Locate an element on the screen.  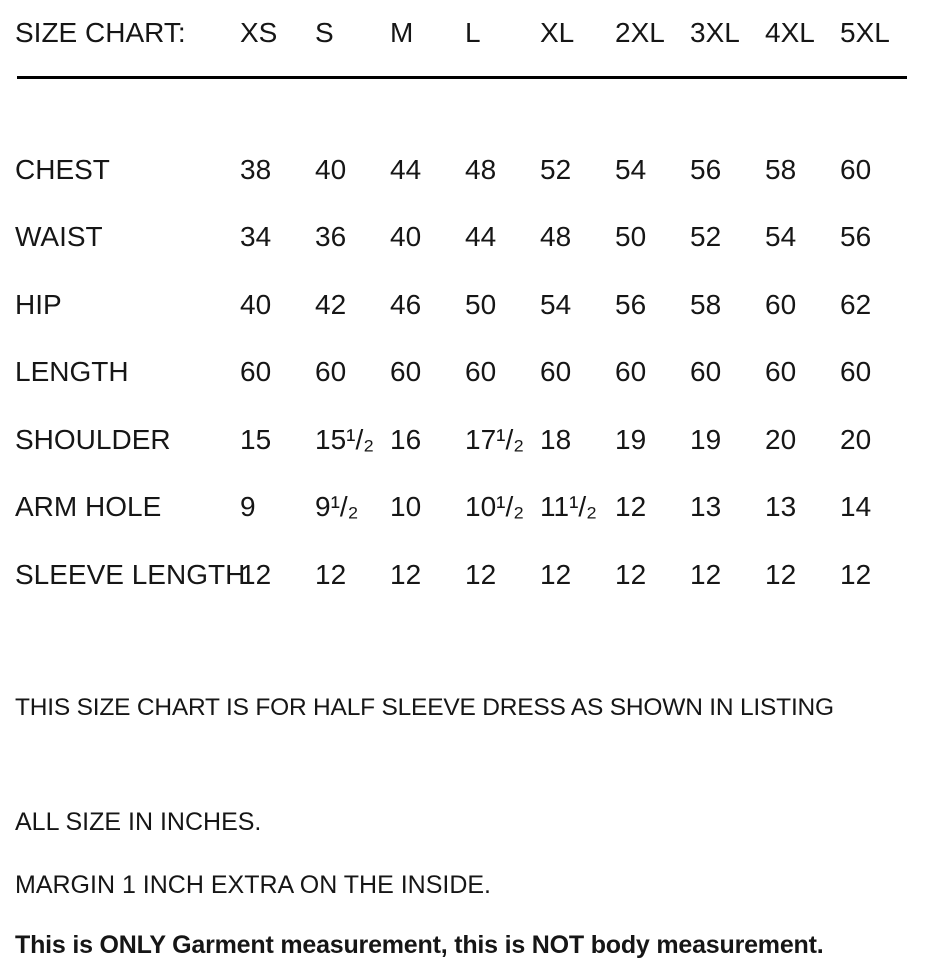
size-cell: 38 is located at coordinates (256, 169).